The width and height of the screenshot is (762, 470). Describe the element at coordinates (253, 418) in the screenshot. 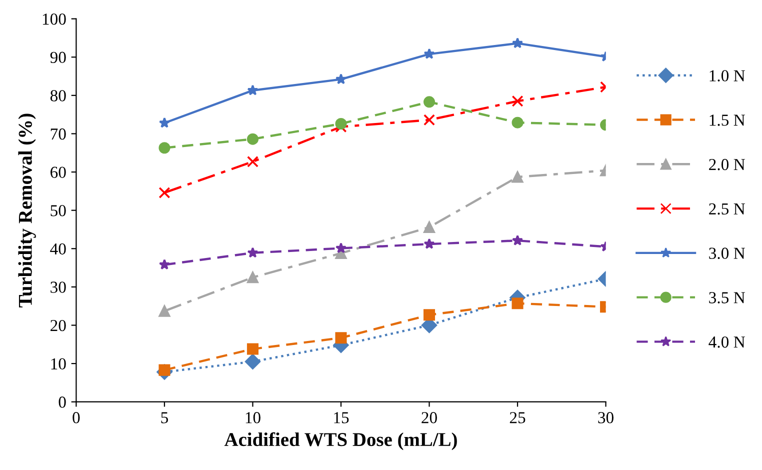

I see `x-tick-label: 10` at that location.